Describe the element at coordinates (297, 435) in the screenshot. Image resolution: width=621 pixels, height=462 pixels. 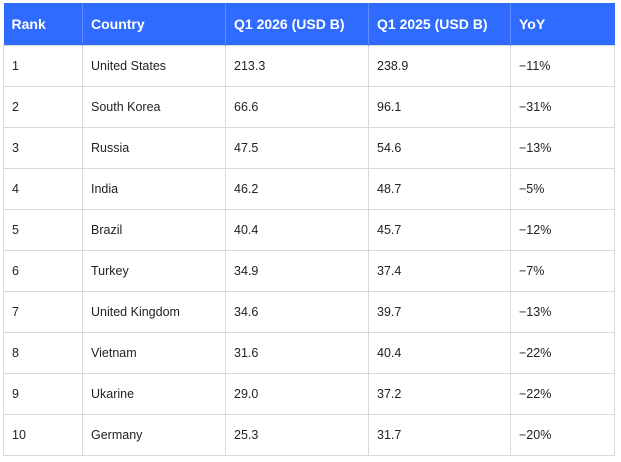
I see `cell-q1-2026: 25.3` at that location.